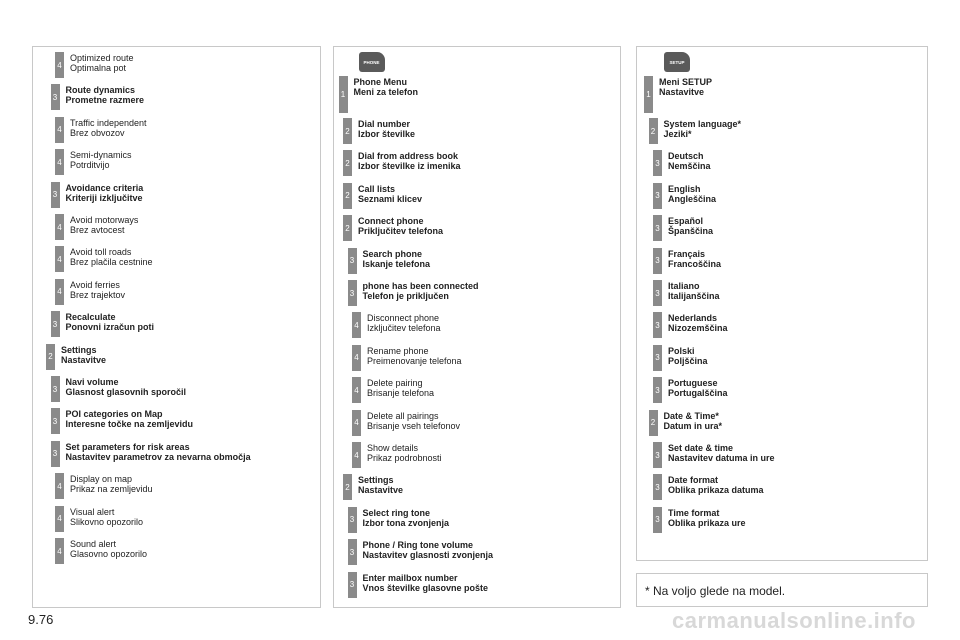 This screenshot has width=960, height=640. Describe the element at coordinates (677, 134) in the screenshot. I see `item-line: Jeziki*` at that location.